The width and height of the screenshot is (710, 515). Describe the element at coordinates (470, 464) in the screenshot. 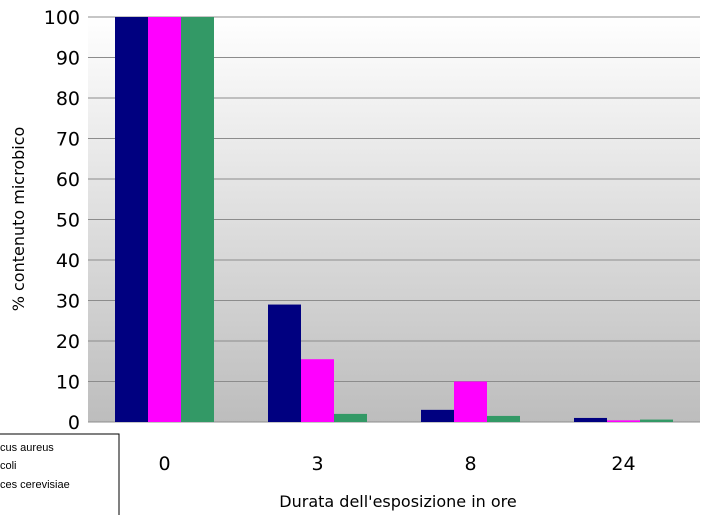

I see `x-tick-label: 8` at that location.